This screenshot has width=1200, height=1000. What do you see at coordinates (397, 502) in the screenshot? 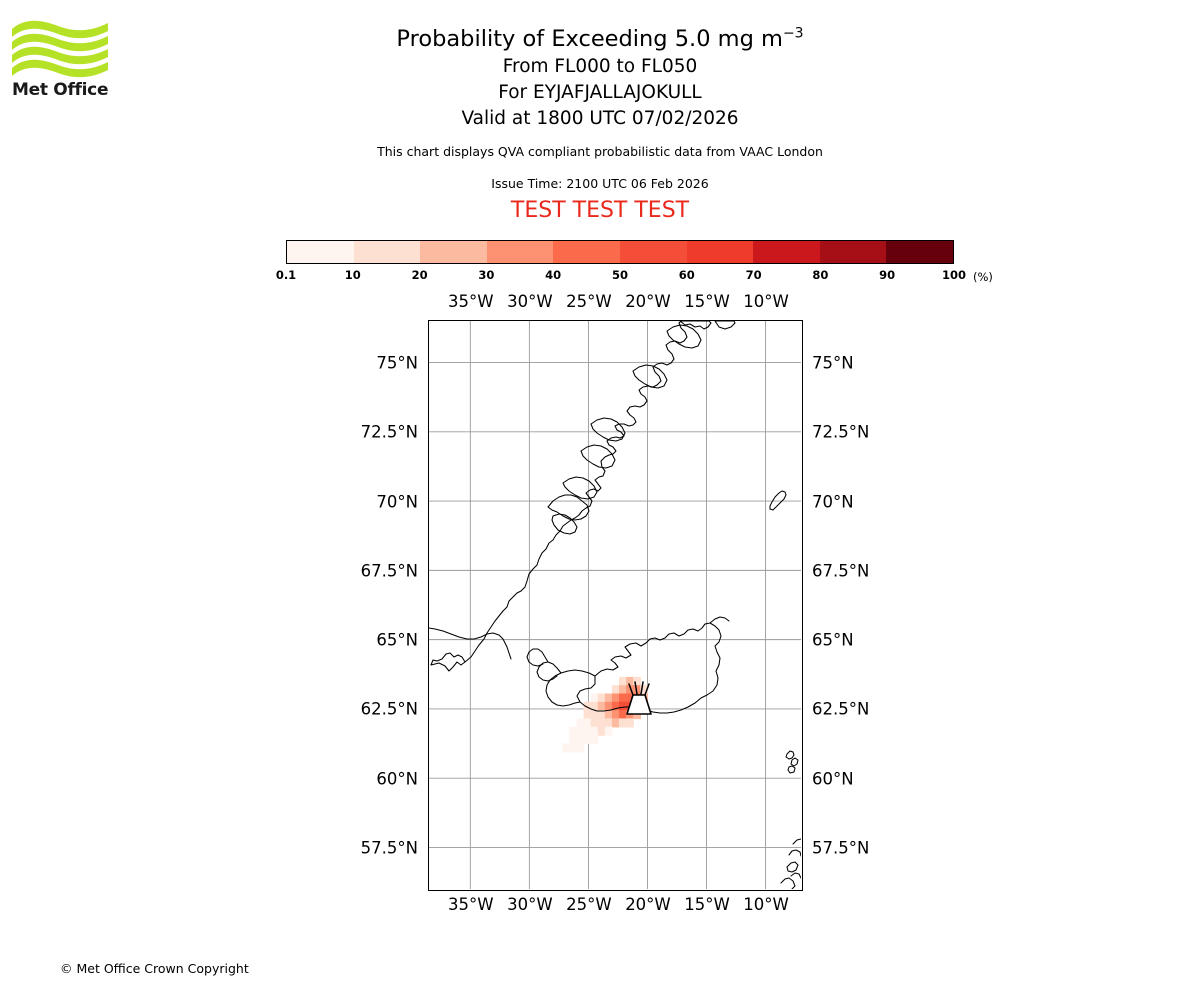
I see `lat-tick-70°N-left: 70°N` at bounding box center [397, 502].